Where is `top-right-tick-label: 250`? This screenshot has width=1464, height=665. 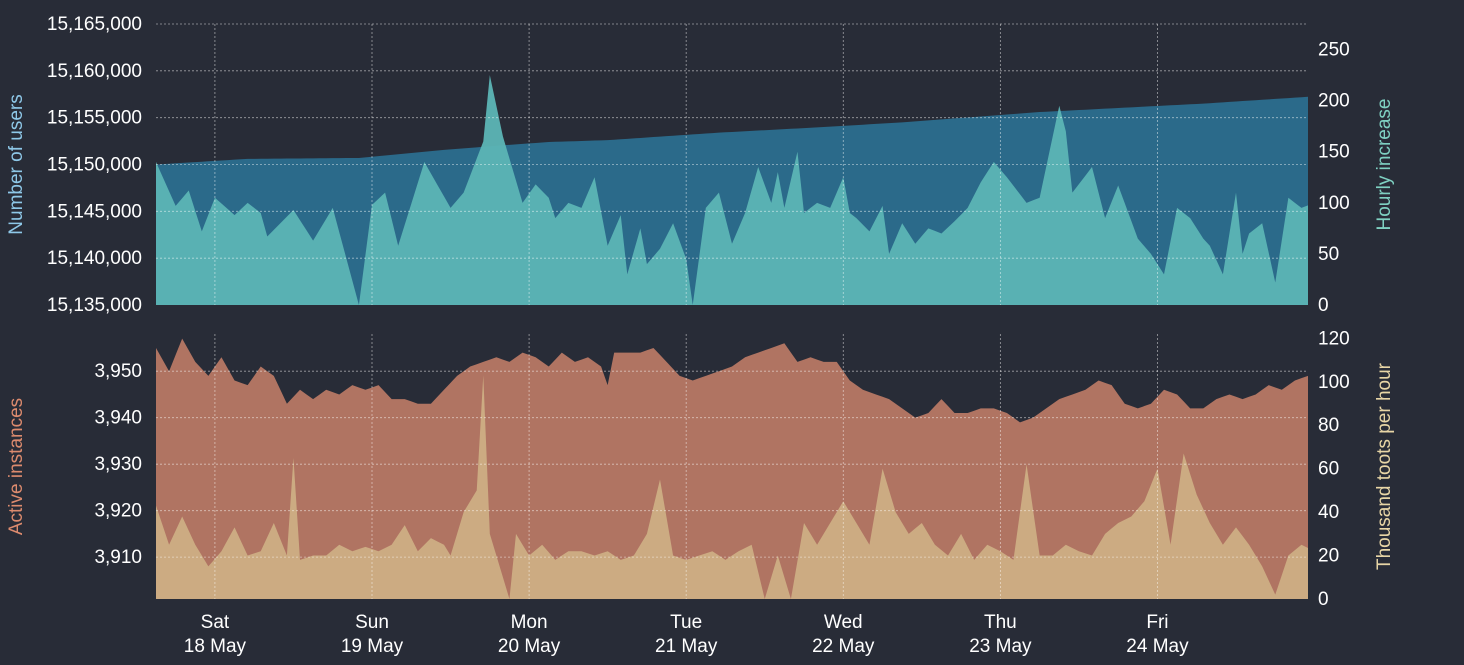
top-right-tick-label: 250 is located at coordinates (1334, 50).